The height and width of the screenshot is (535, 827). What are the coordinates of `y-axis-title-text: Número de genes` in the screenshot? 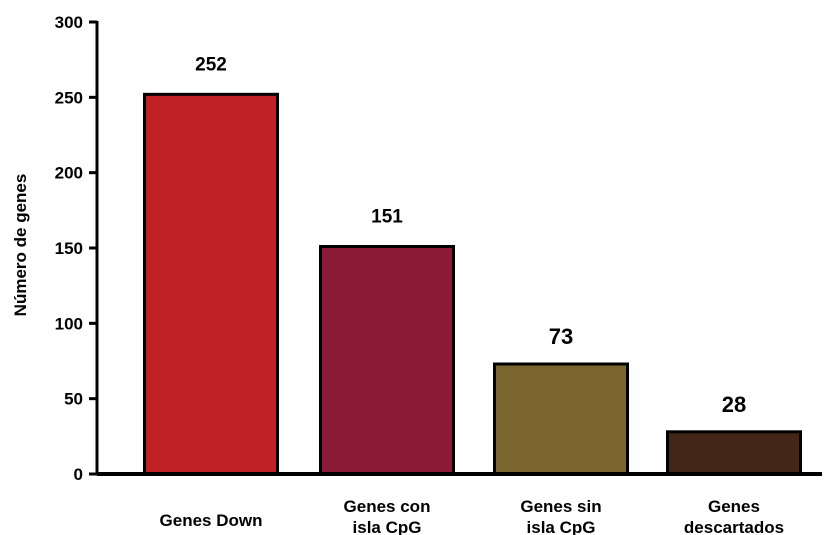 It's located at (20, 245).